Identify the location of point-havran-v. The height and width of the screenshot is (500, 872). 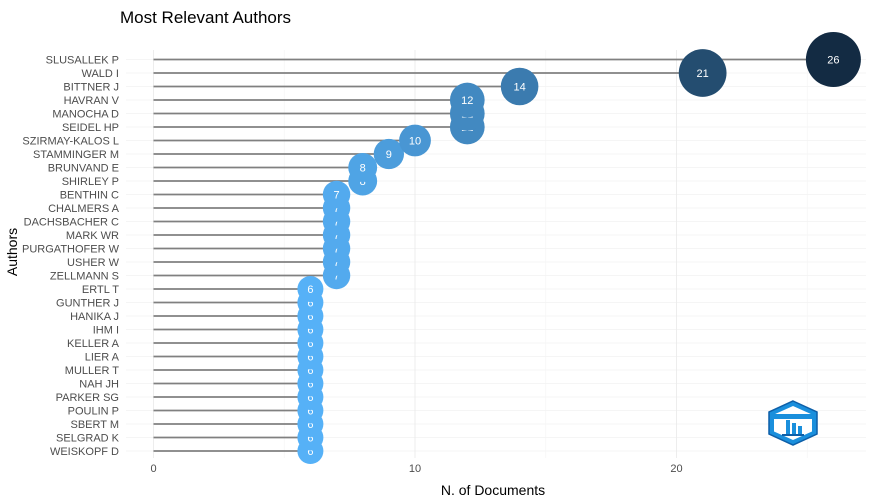
(467, 100).